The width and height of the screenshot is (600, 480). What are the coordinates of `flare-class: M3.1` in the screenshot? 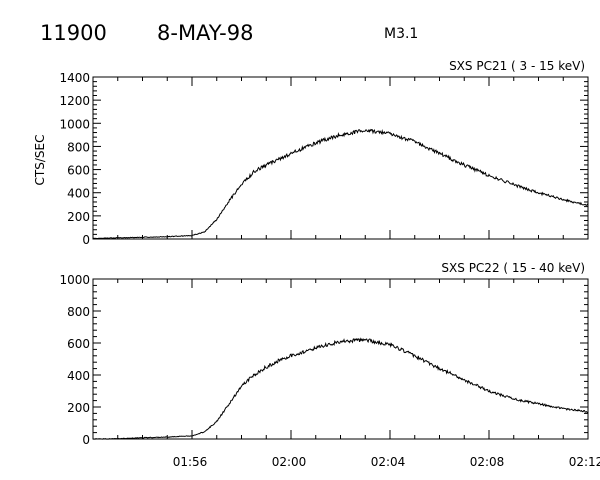 It's located at (401, 34).